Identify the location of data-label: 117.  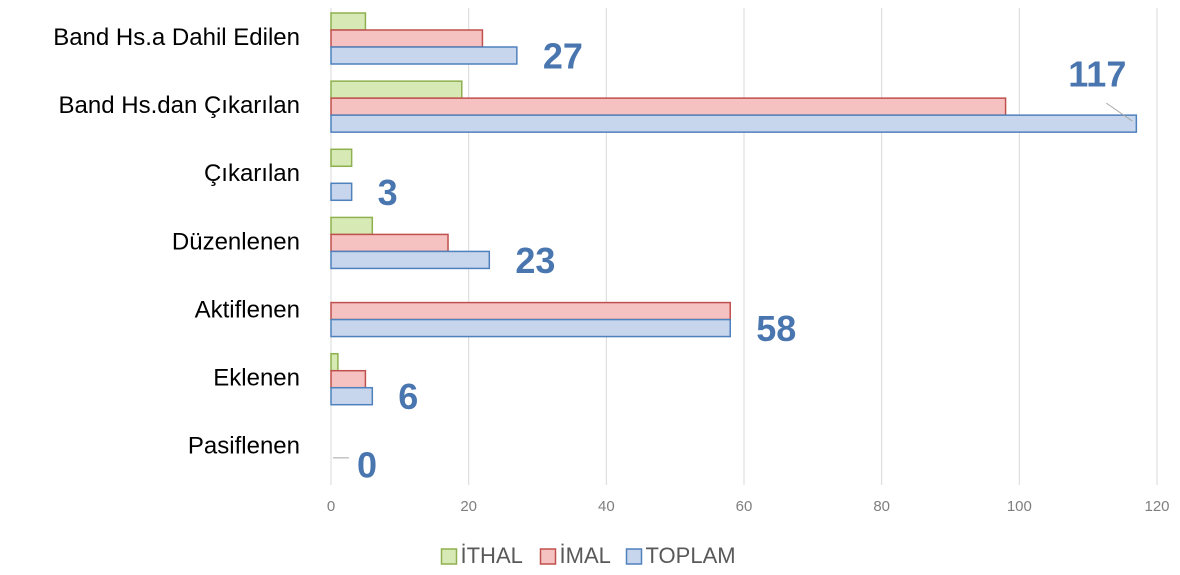
(1097, 74).